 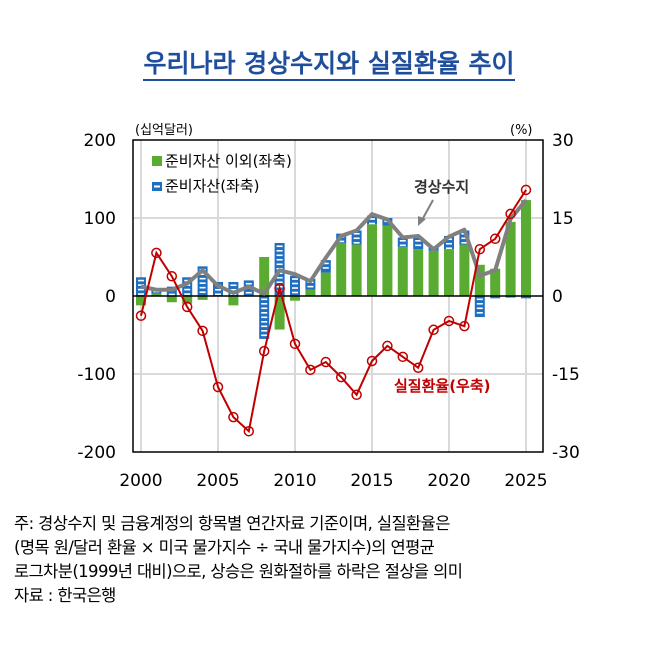 What do you see at coordinates (217, 481) in the screenshot?
I see `x-tick-label: 2005` at bounding box center [217, 481].